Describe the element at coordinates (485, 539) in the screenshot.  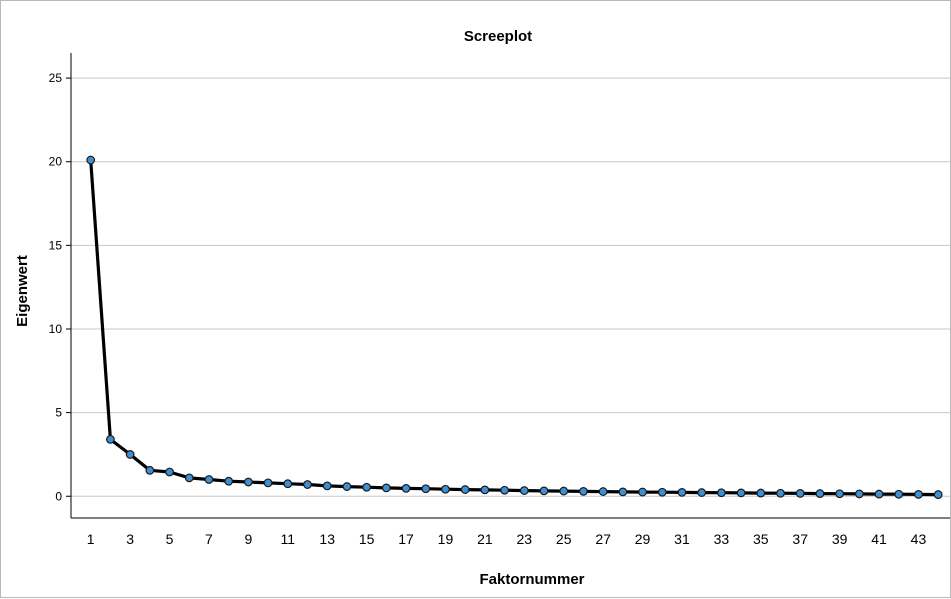
I see `x-tick-label: 21` at that location.